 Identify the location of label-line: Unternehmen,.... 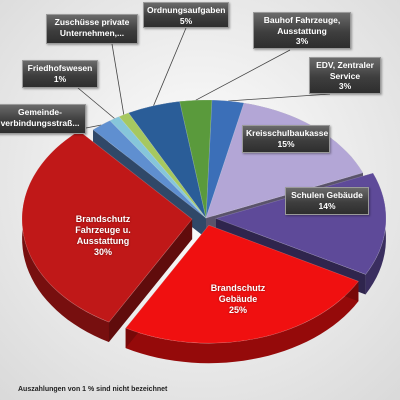
(92, 32).